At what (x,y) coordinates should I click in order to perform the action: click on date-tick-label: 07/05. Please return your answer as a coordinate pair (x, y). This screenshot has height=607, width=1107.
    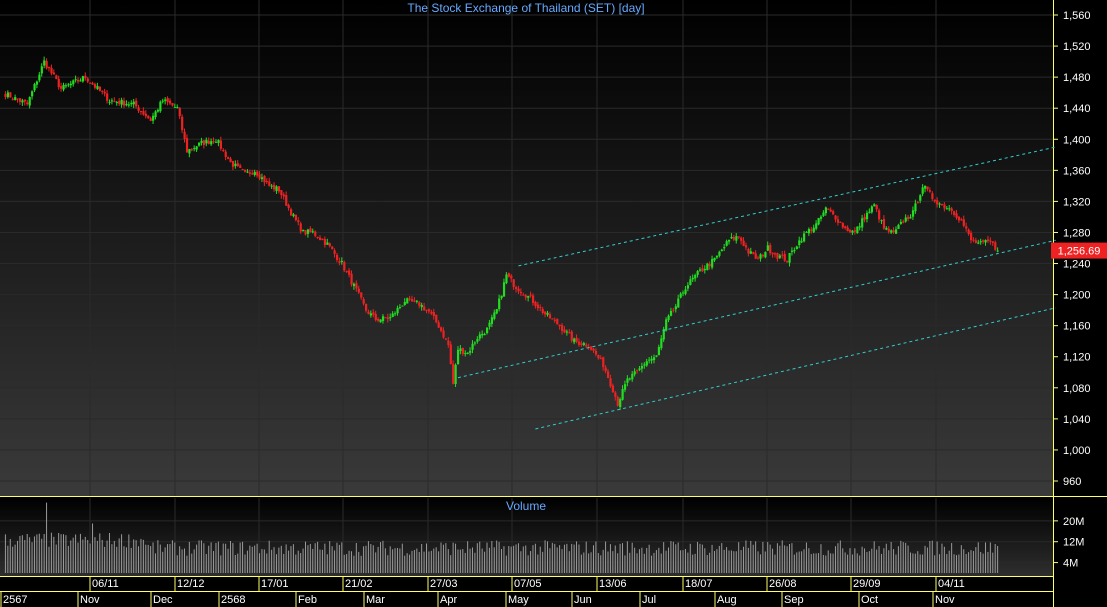
    Looking at the image, I should click on (528, 584).